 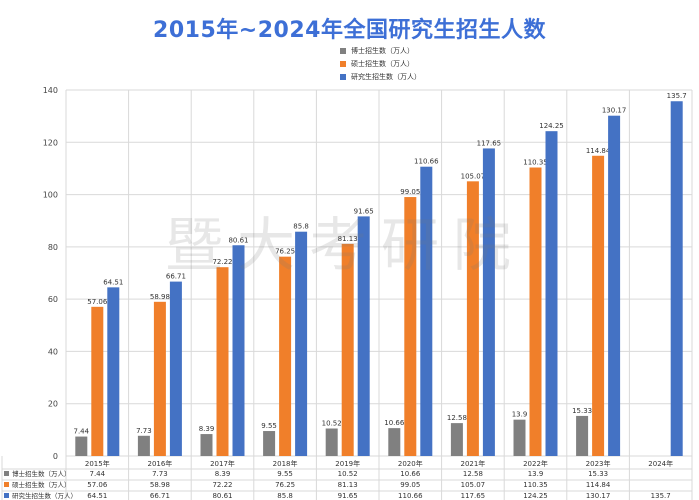 I want to click on table-cell: 12.58, so click(x=473, y=474).